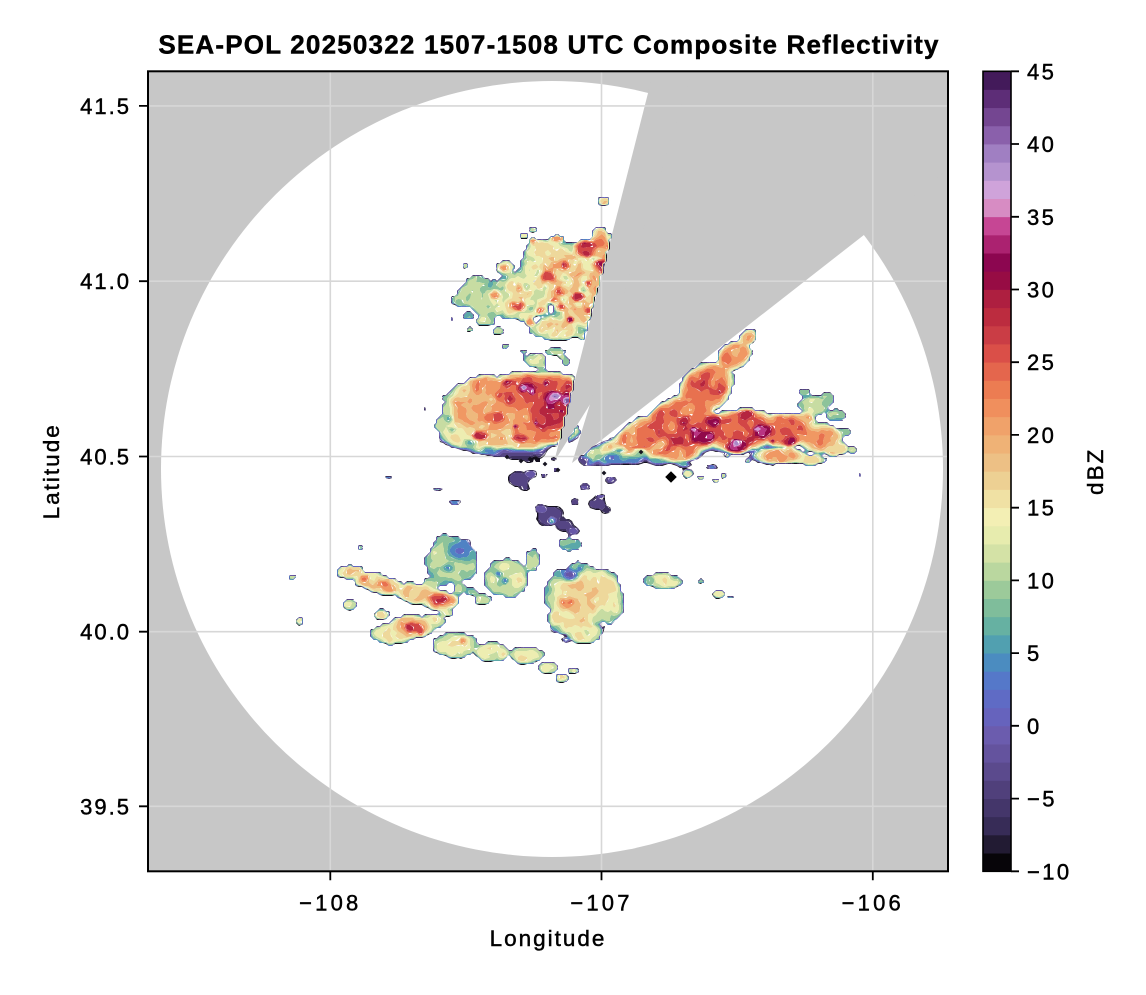 The height and width of the screenshot is (995, 1146). What do you see at coordinates (873, 903) in the screenshot?
I see `svg-text: −106` at bounding box center [873, 903].